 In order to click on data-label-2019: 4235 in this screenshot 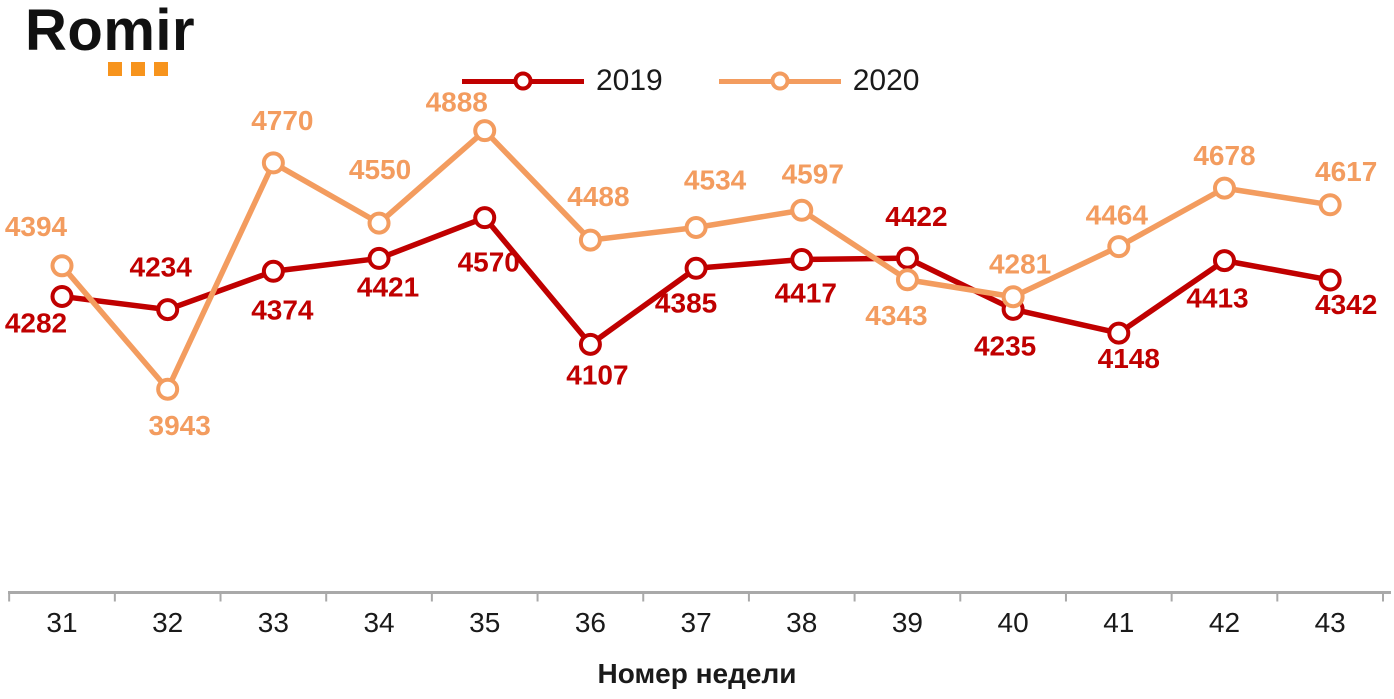, I will do `click(1005, 345)`.